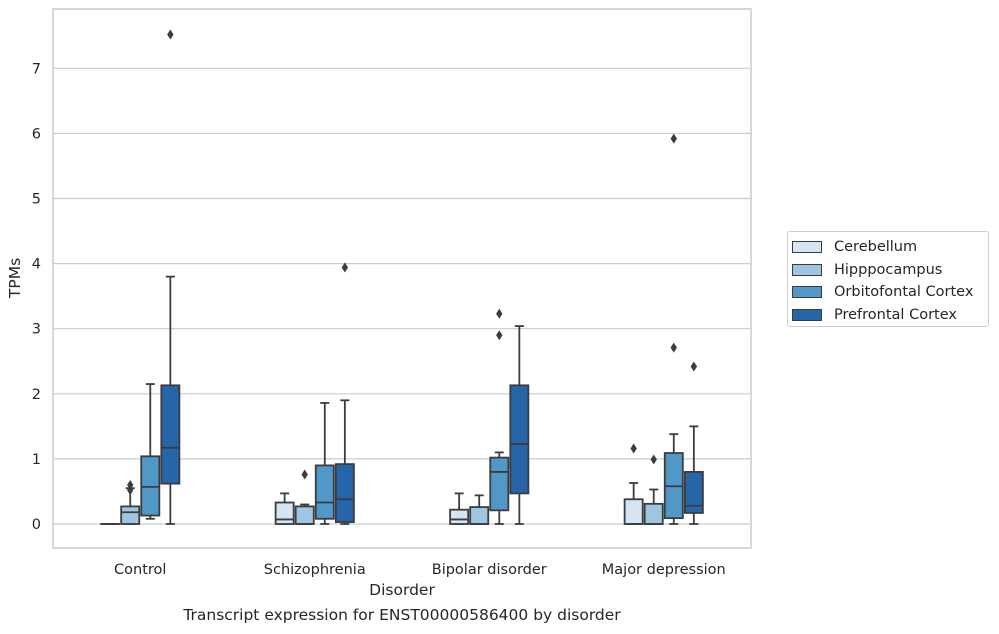 This screenshot has width=999, height=634. Describe the element at coordinates (36, 265) in the screenshot. I see `y-tick-label: 4` at that location.